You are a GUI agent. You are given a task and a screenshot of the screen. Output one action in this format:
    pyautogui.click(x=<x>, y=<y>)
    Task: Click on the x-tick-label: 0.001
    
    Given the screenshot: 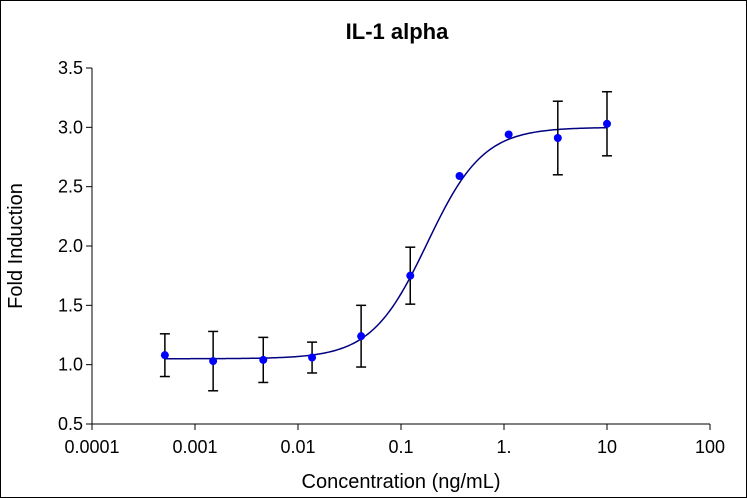 What is the action you would take?
    pyautogui.click(x=194, y=447)
    